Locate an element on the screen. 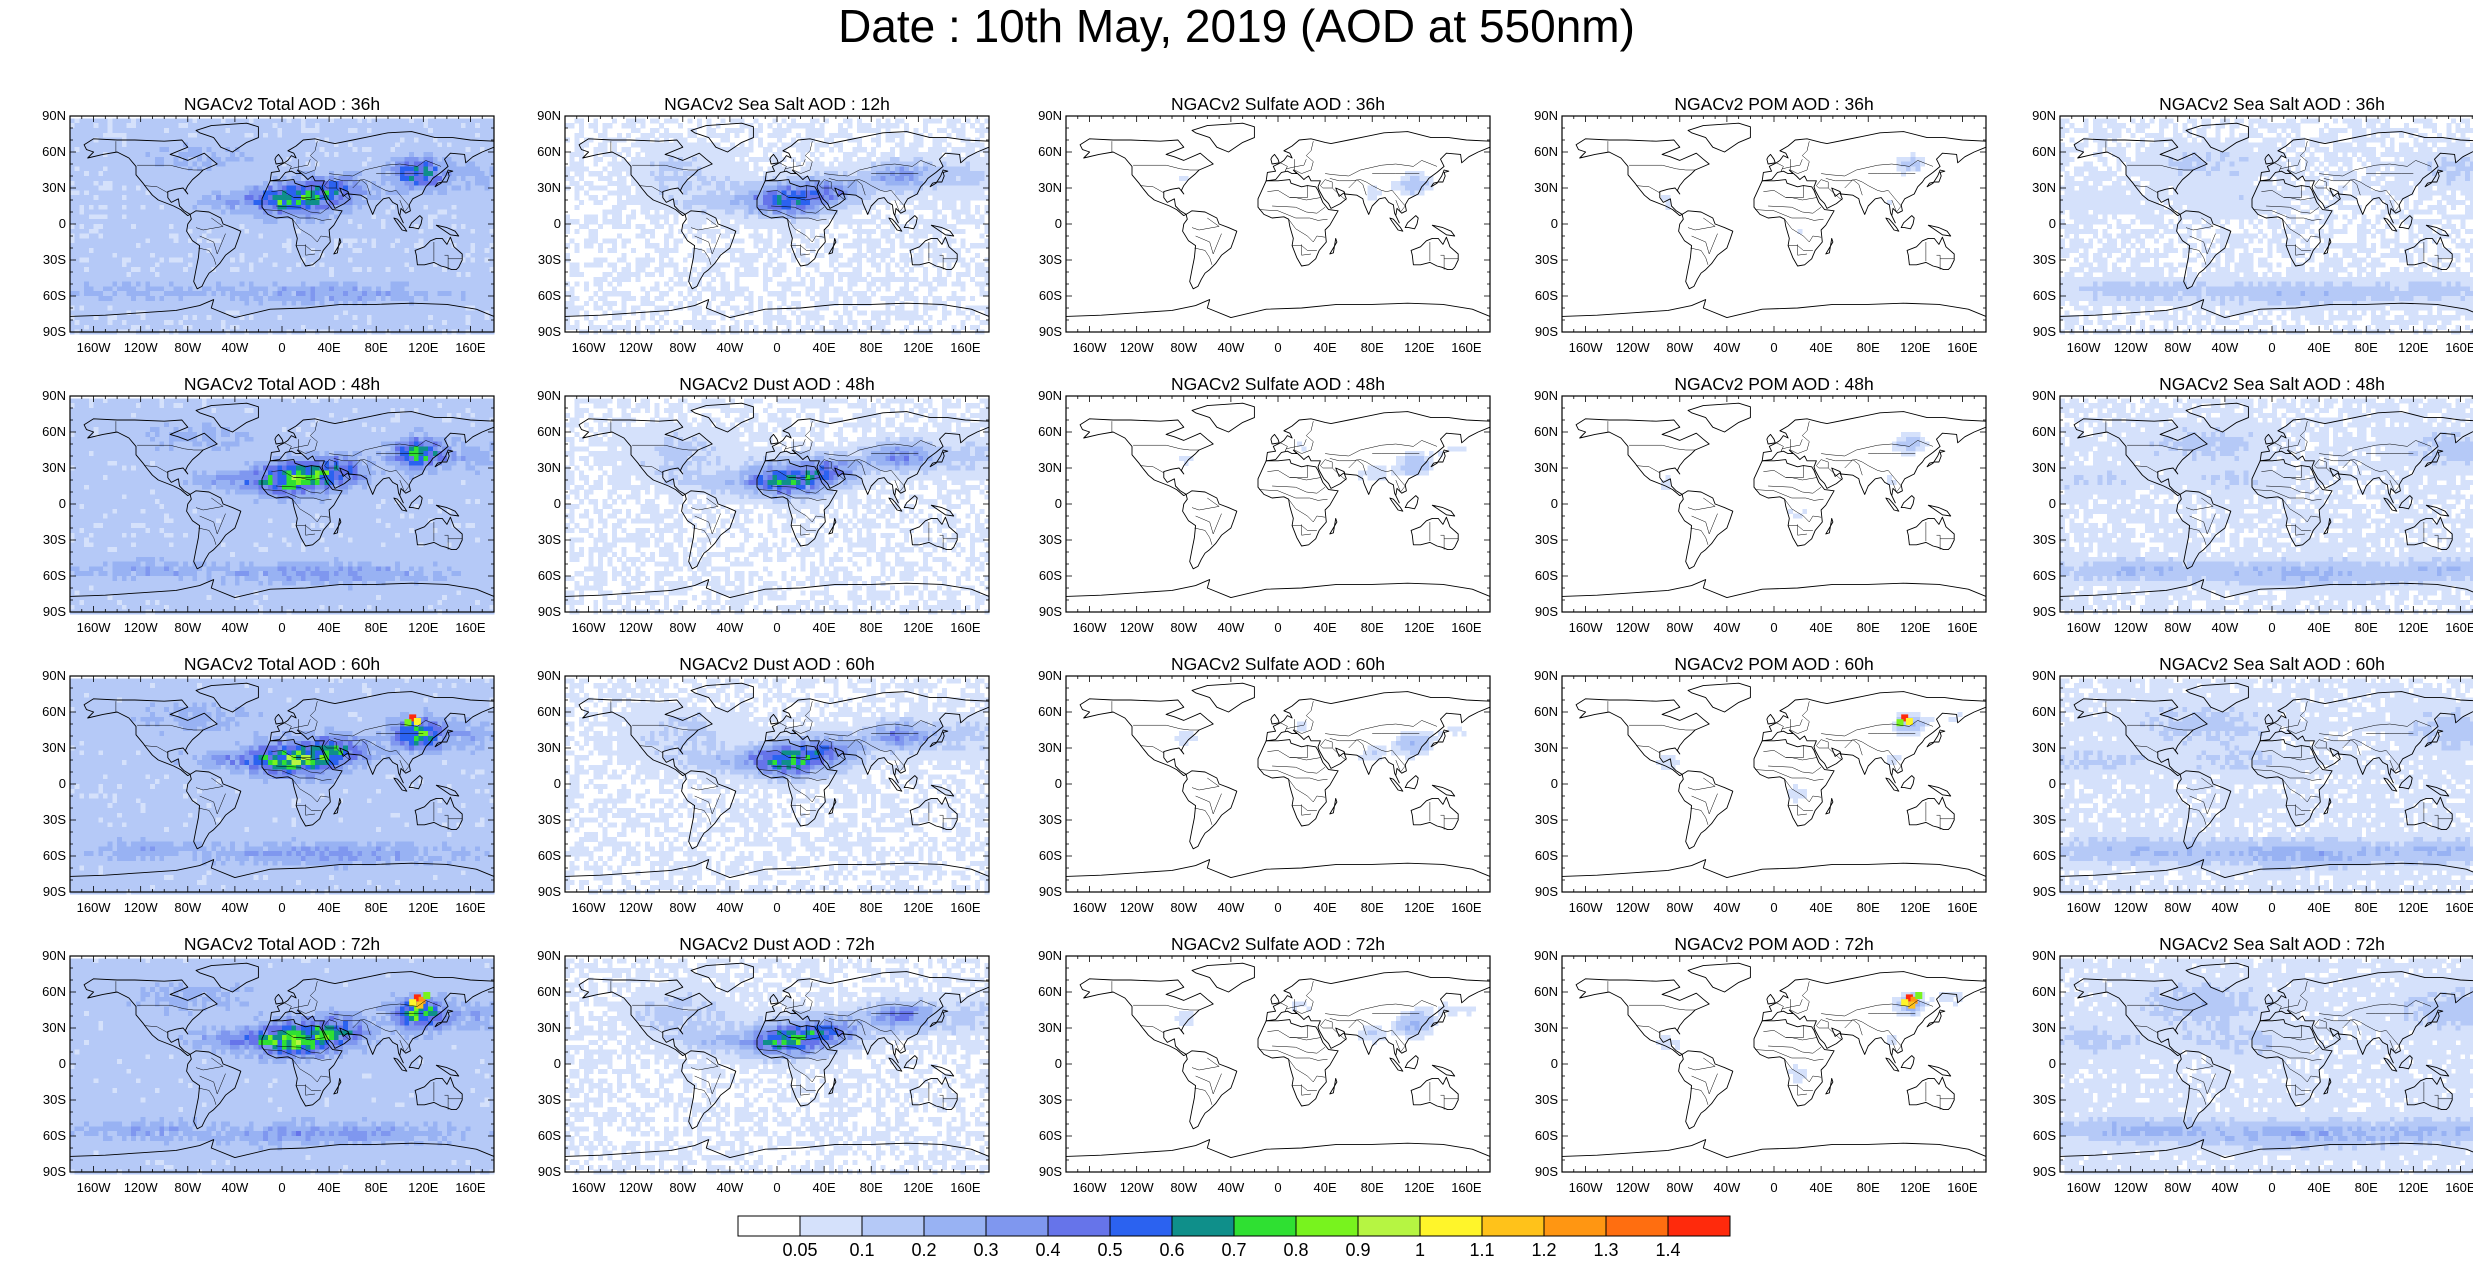  panel-title: NGACv2 Sulfate AOD : 60h is located at coordinates (1278, 664).